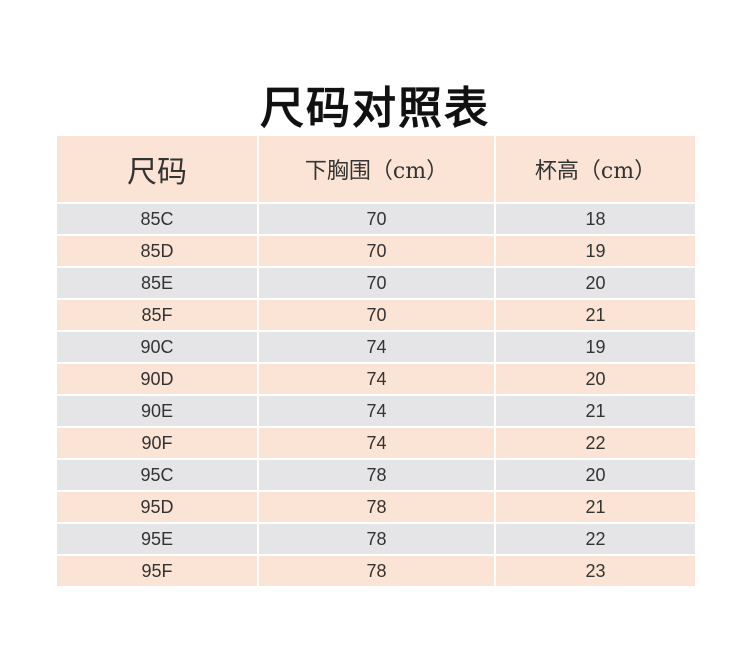 The width and height of the screenshot is (750, 670). I want to click on cell-size: 85F, so click(157, 315).